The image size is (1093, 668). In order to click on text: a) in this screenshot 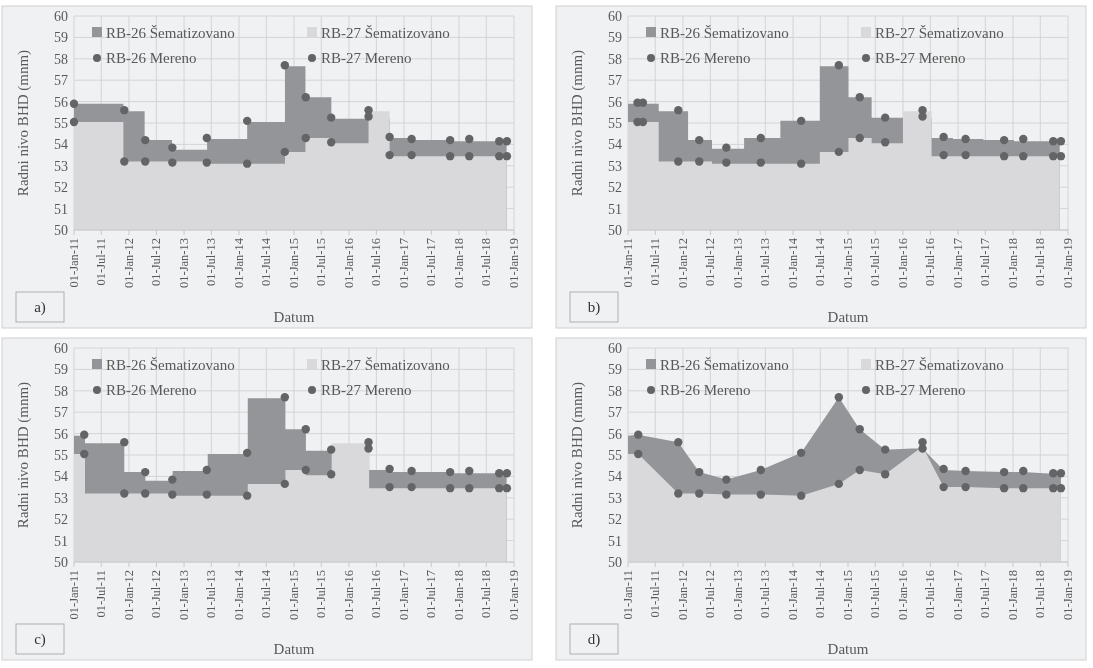, I will do `click(40, 307)`.